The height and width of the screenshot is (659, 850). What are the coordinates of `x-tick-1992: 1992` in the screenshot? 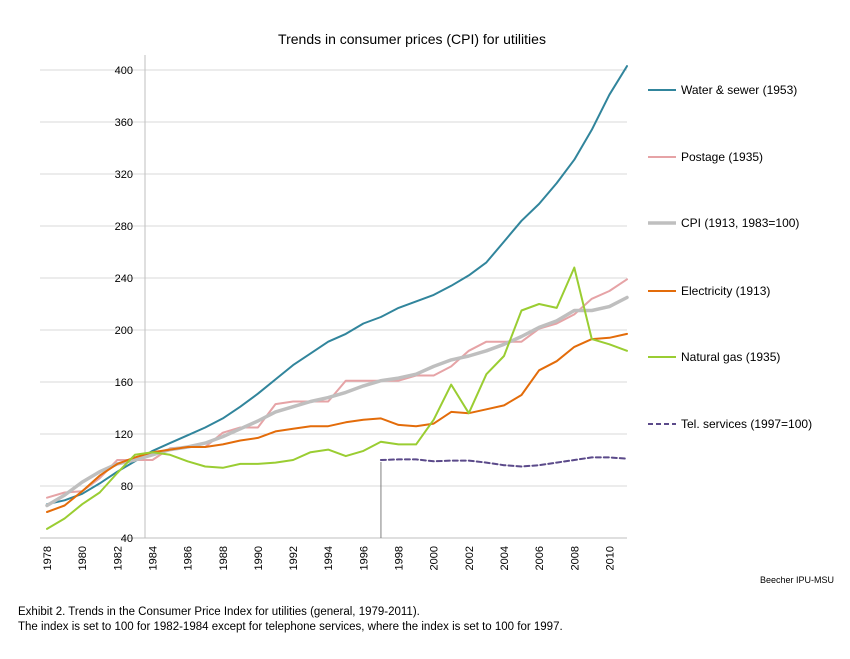 It's located at (294, 558).